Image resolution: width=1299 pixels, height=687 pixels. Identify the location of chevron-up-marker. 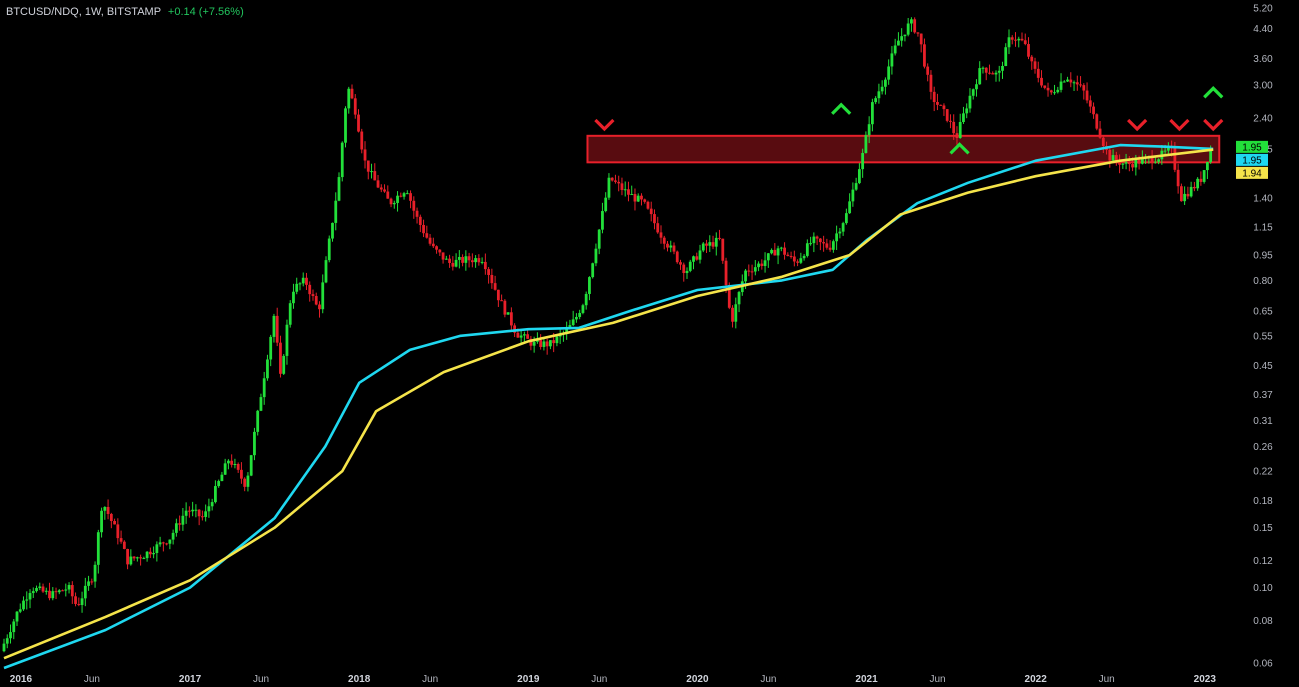
(1213, 92).